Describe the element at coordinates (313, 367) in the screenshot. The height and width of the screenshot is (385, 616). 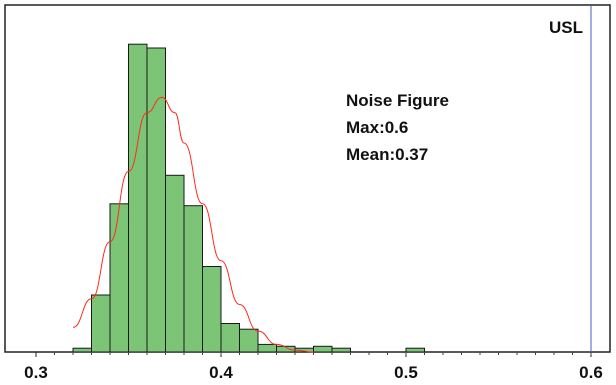
I see `x-axis: 0.3 0.4 0.5 0.6` at that location.